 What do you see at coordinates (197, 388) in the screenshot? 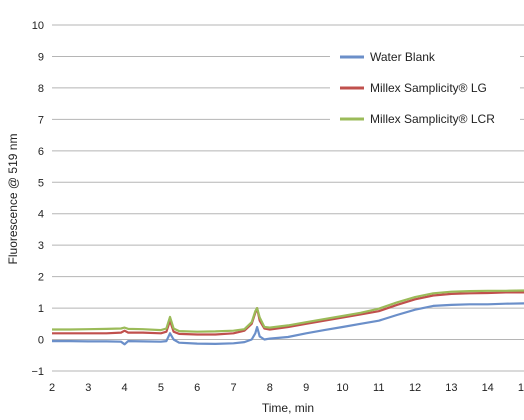
I see `x-tick-label: 6` at bounding box center [197, 388].